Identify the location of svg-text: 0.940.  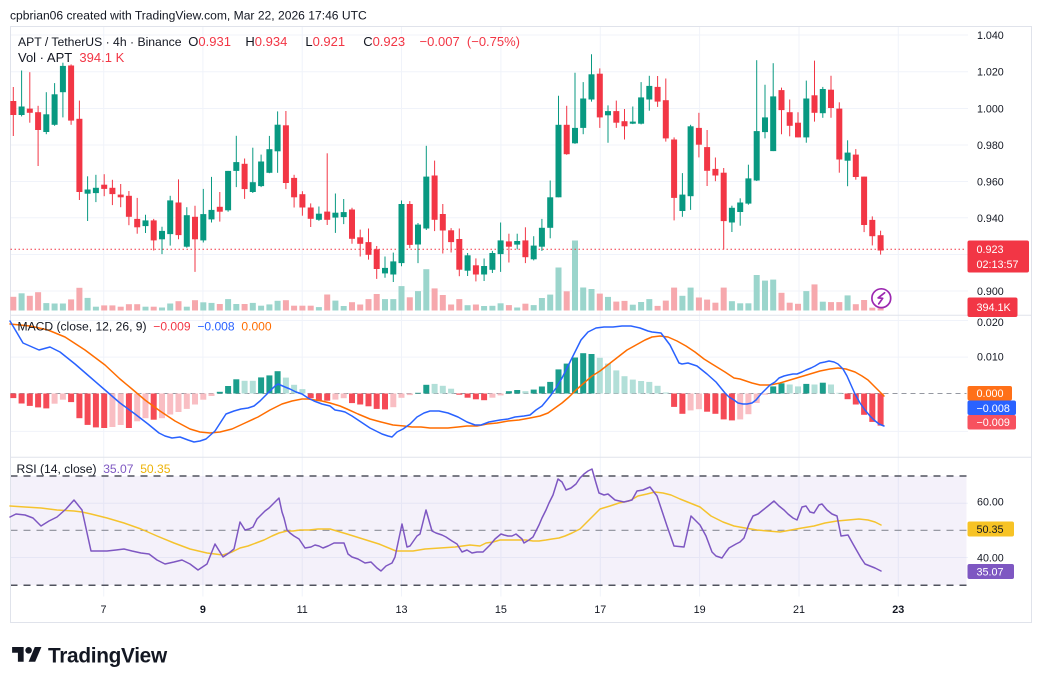
(990, 219).